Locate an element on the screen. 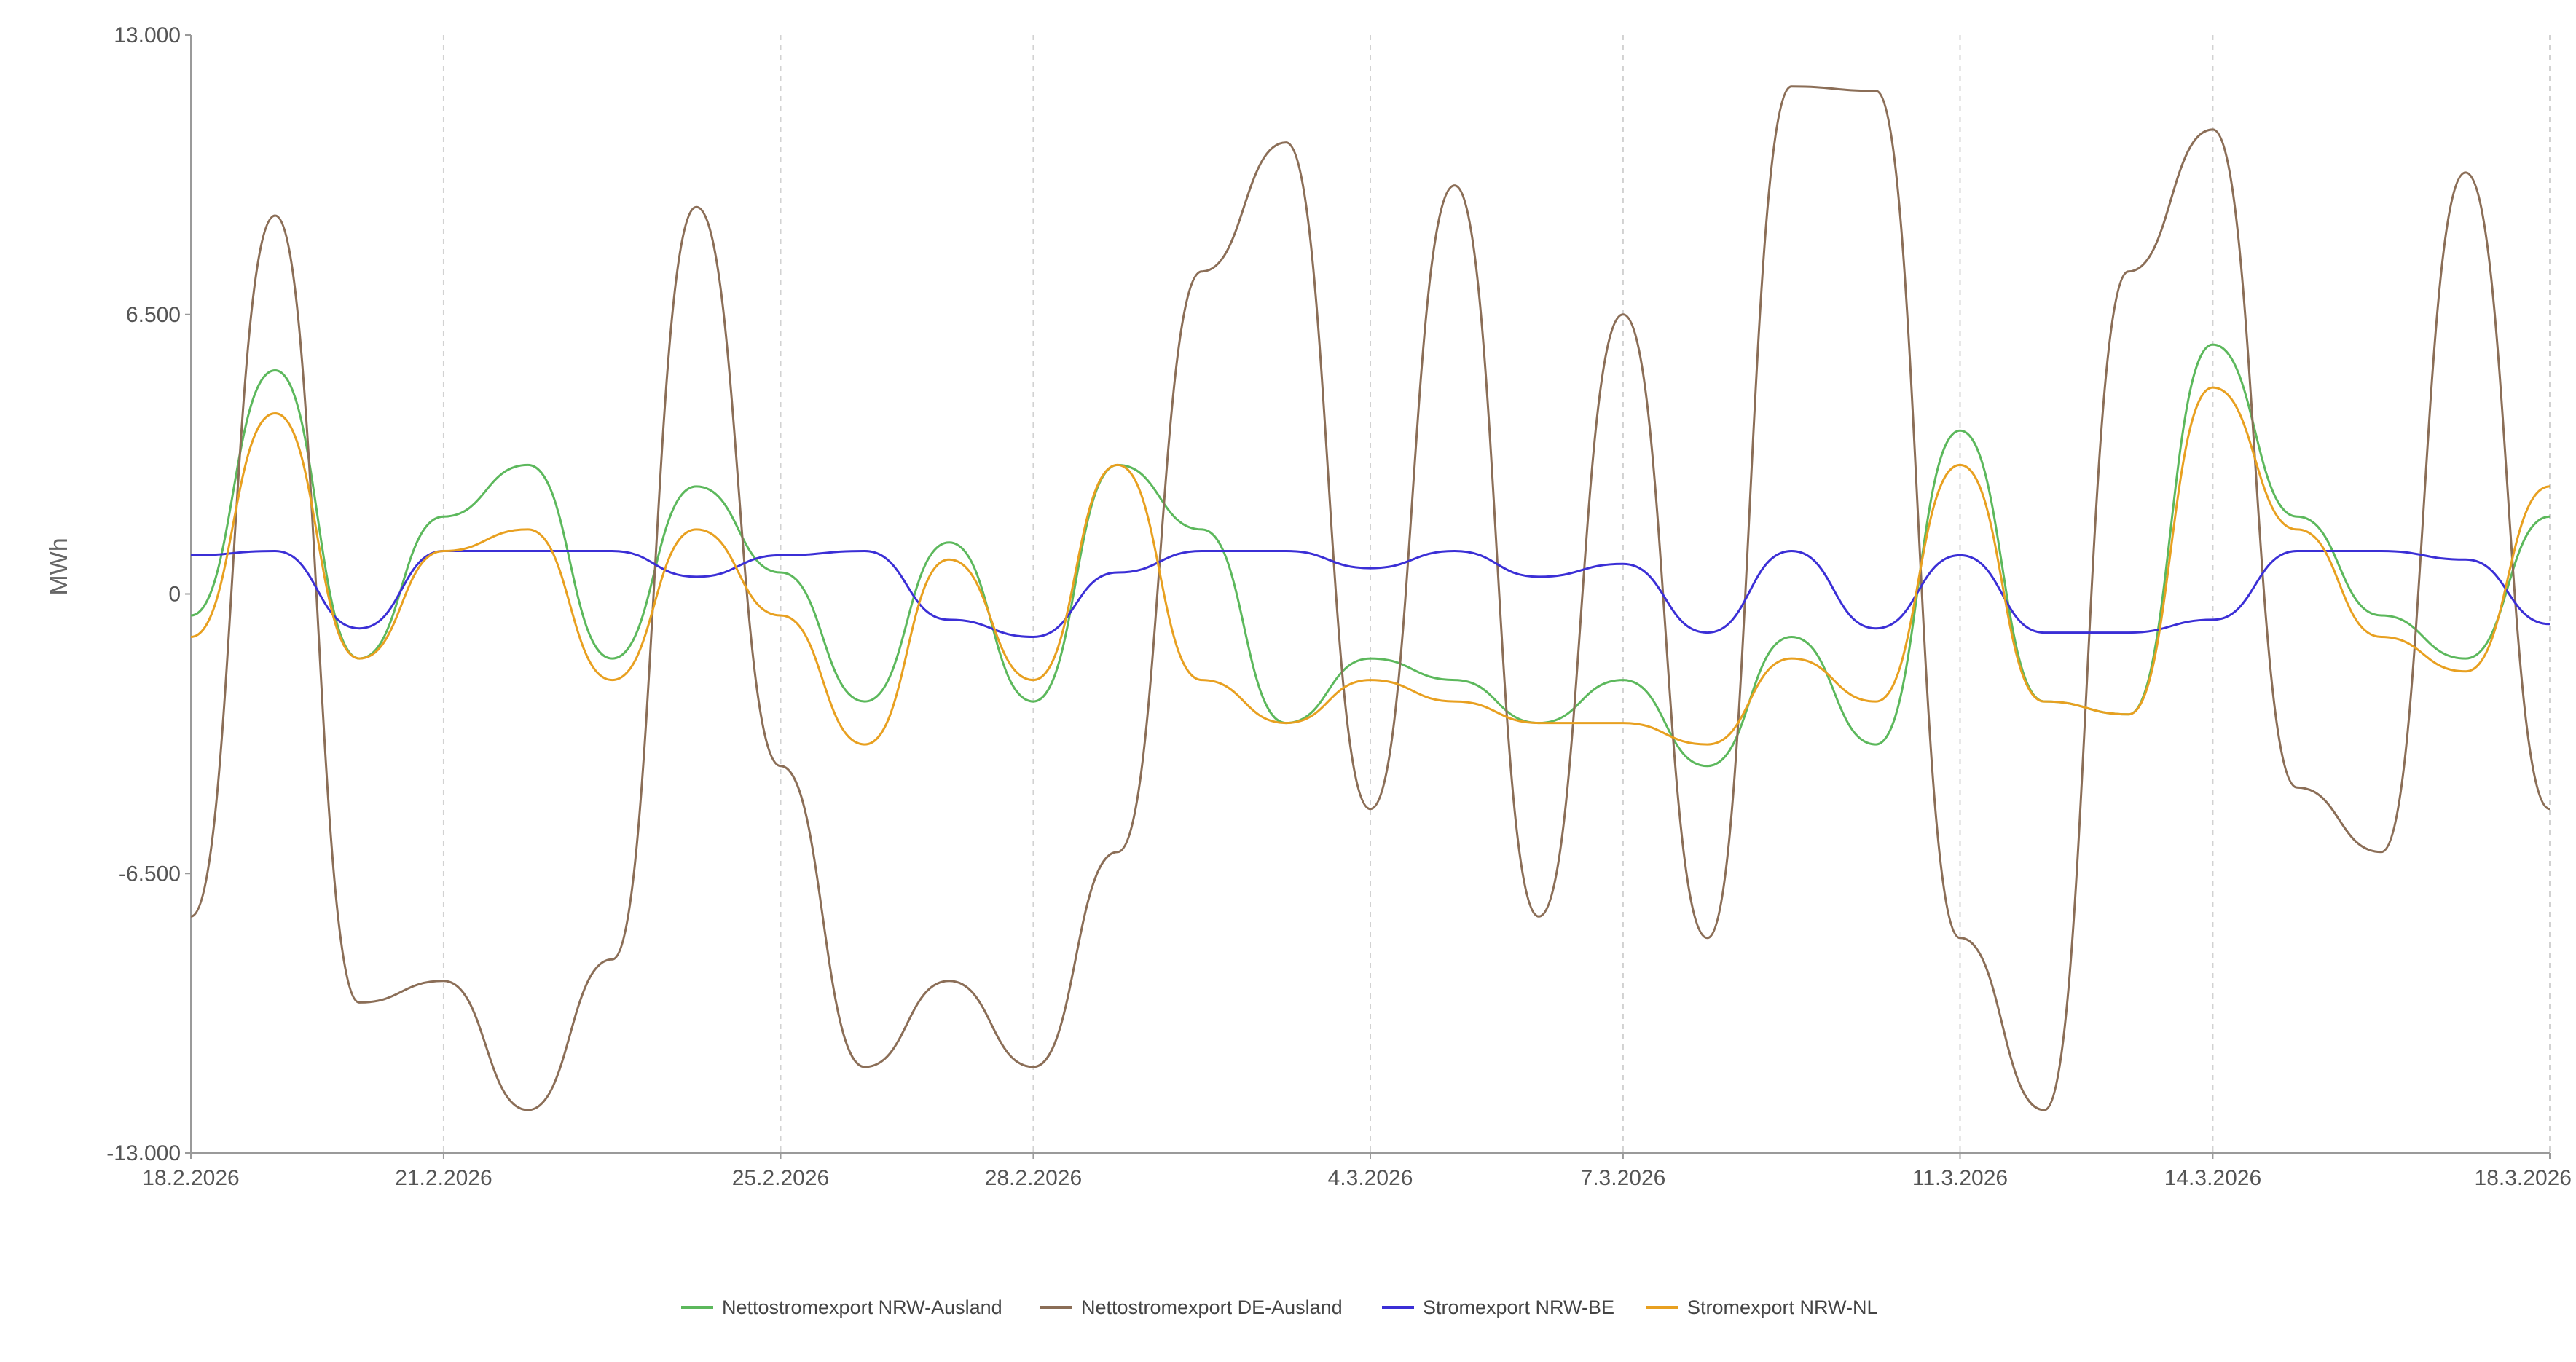 The height and width of the screenshot is (1362, 2576). x-tick-label: 25.2.2026 is located at coordinates (780, 1178).